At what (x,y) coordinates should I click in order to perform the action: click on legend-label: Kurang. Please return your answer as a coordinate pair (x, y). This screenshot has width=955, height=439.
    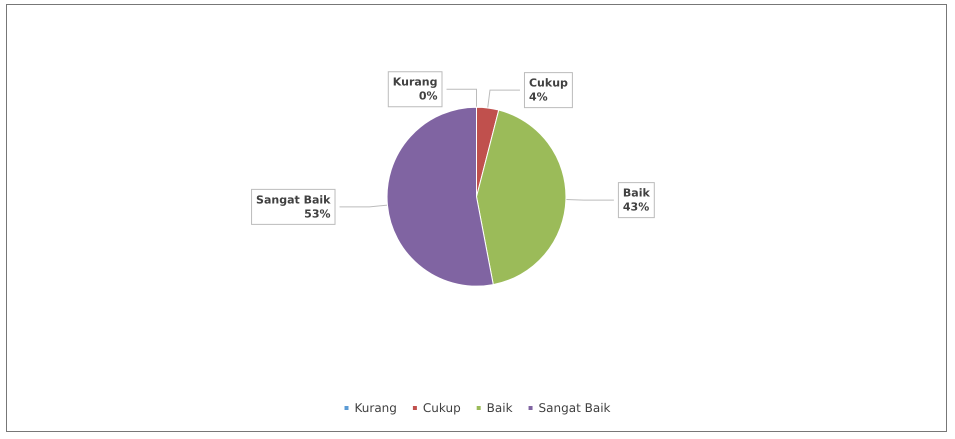
    Looking at the image, I should click on (375, 408).